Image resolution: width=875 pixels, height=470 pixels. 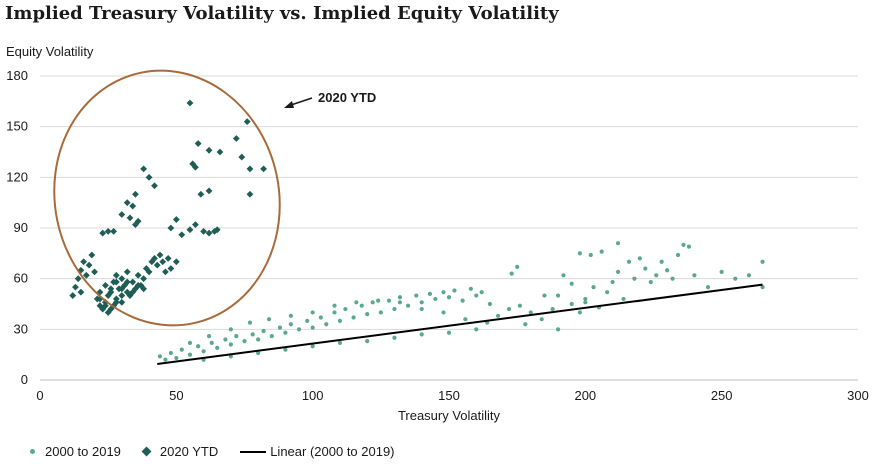 I want to click on x-tick-label: 150, so click(x=449, y=395).